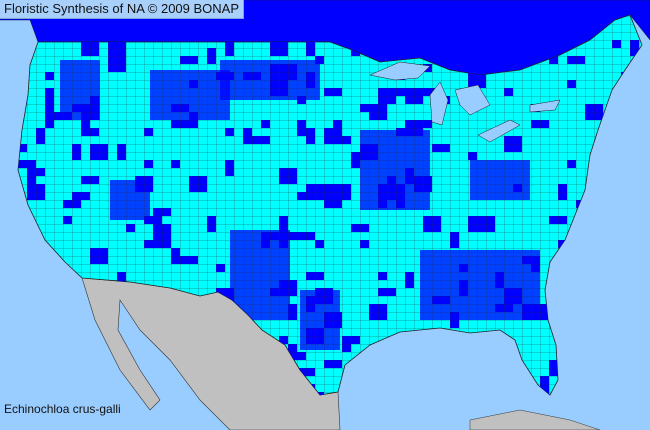 Image resolution: width=650 pixels, height=430 pixels. I want to click on map-title: Floristic Synthesis of NA © 2009 BONAP, so click(122, 9).